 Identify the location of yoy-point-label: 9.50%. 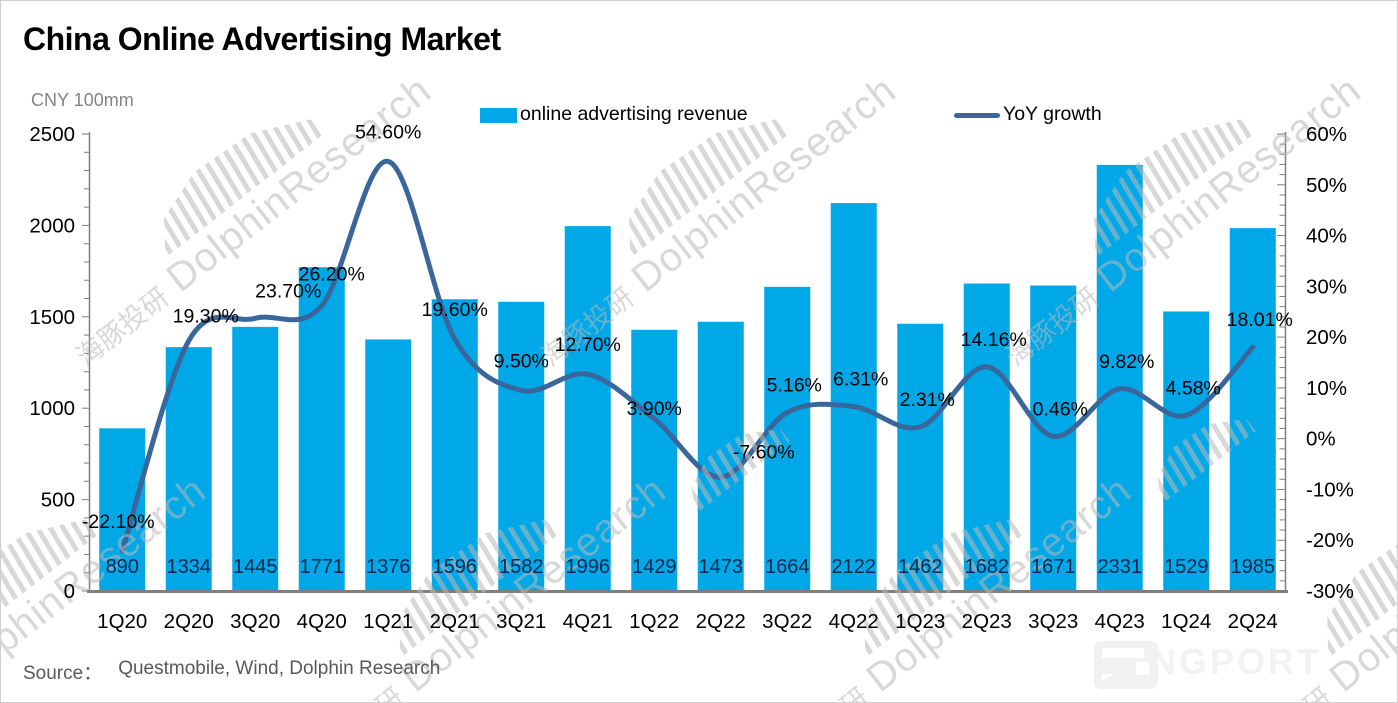
(521, 361).